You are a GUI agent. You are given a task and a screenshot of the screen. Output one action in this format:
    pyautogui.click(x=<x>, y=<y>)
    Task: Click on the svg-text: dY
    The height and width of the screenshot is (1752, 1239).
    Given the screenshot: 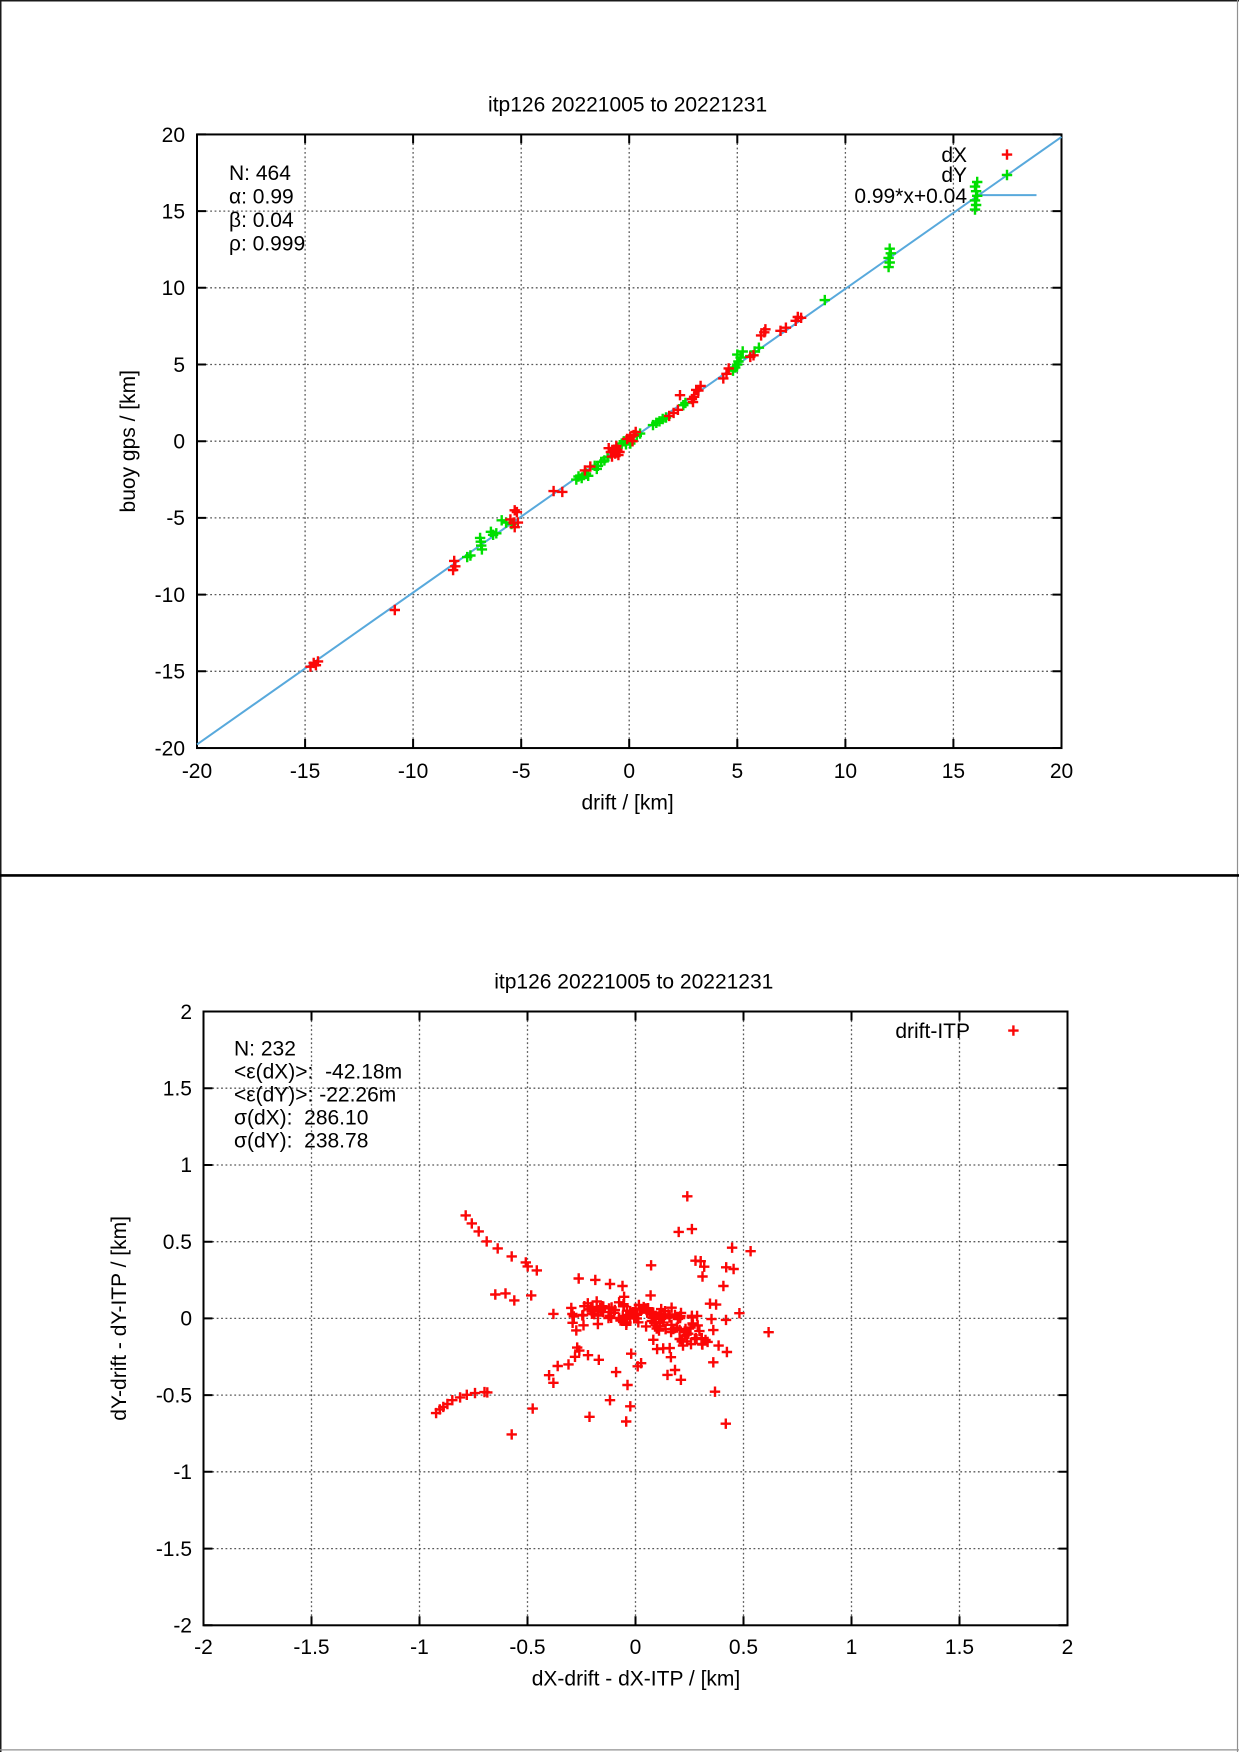 What is the action you would take?
    pyautogui.click(x=954, y=175)
    